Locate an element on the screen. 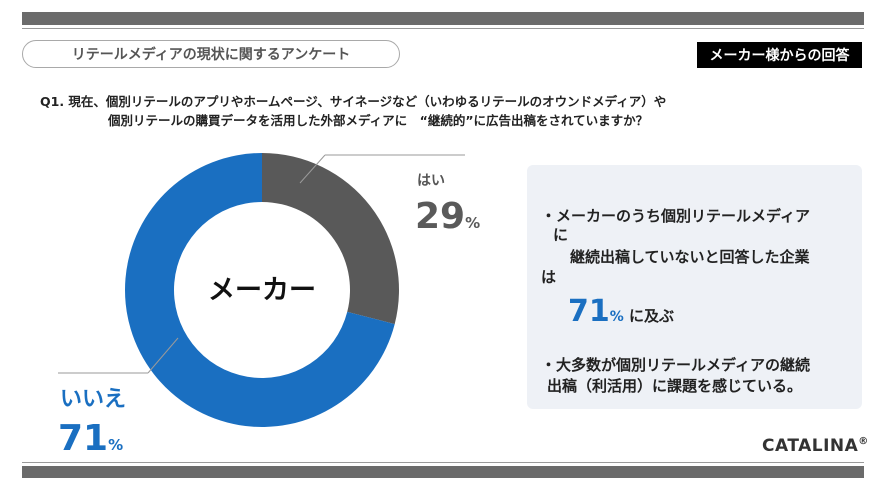 Image resolution: width=886 pixels, height=493 pixels. slice-label-no: いいえ is located at coordinates (93, 399).